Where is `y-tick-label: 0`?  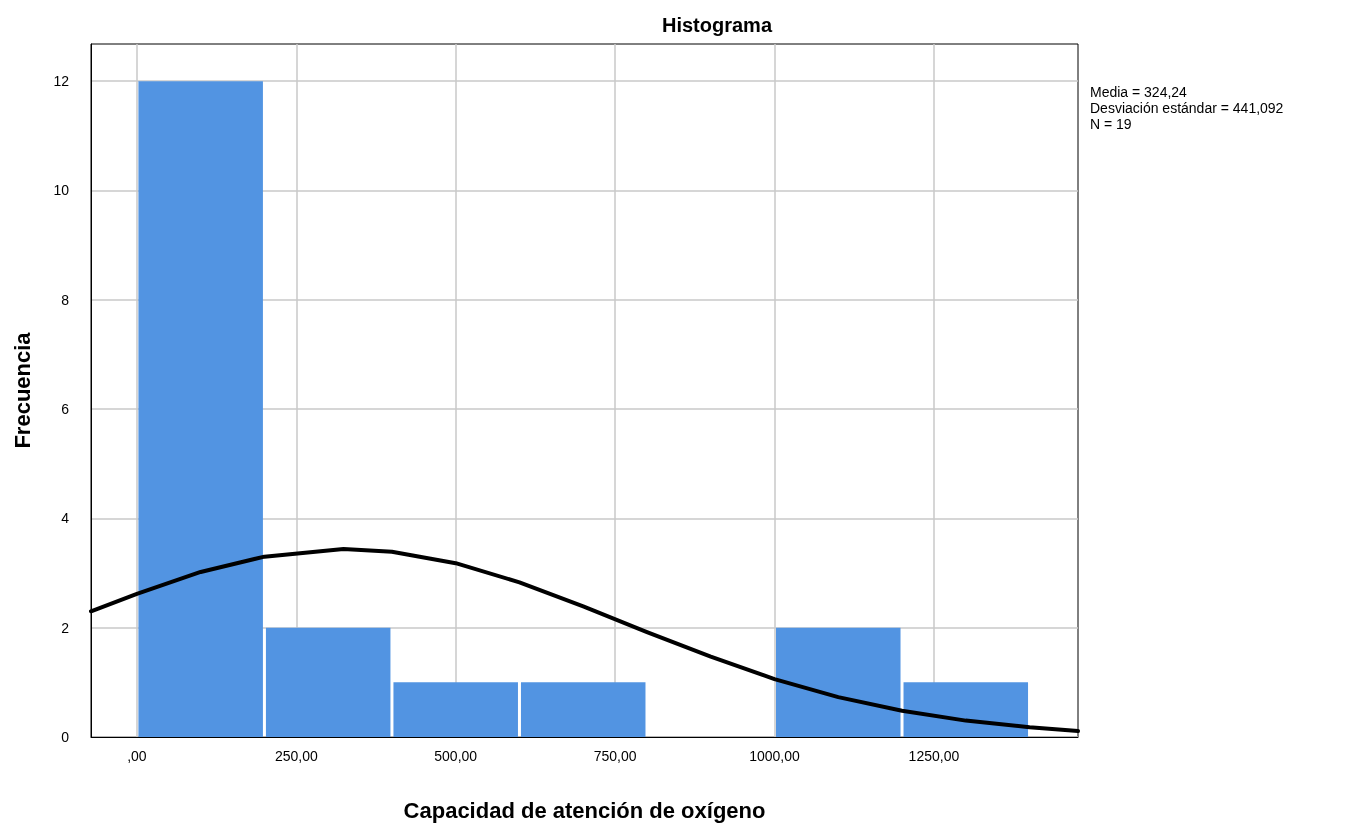
y-tick-label: 0 is located at coordinates (65, 737).